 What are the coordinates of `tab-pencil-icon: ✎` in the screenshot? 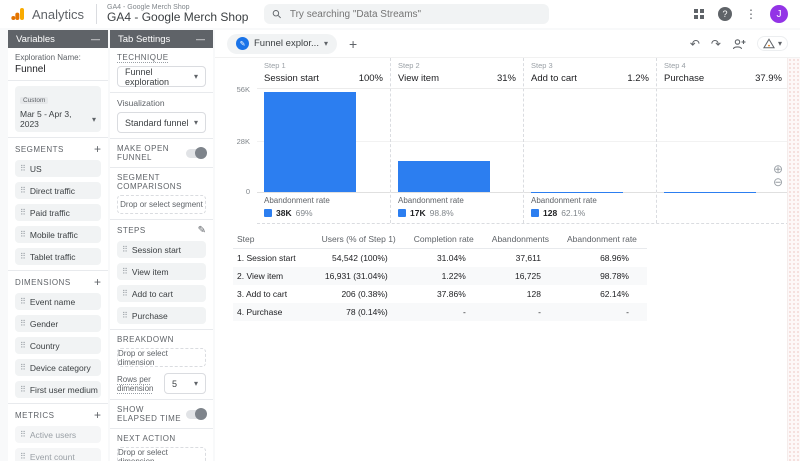 It's located at (242, 43).